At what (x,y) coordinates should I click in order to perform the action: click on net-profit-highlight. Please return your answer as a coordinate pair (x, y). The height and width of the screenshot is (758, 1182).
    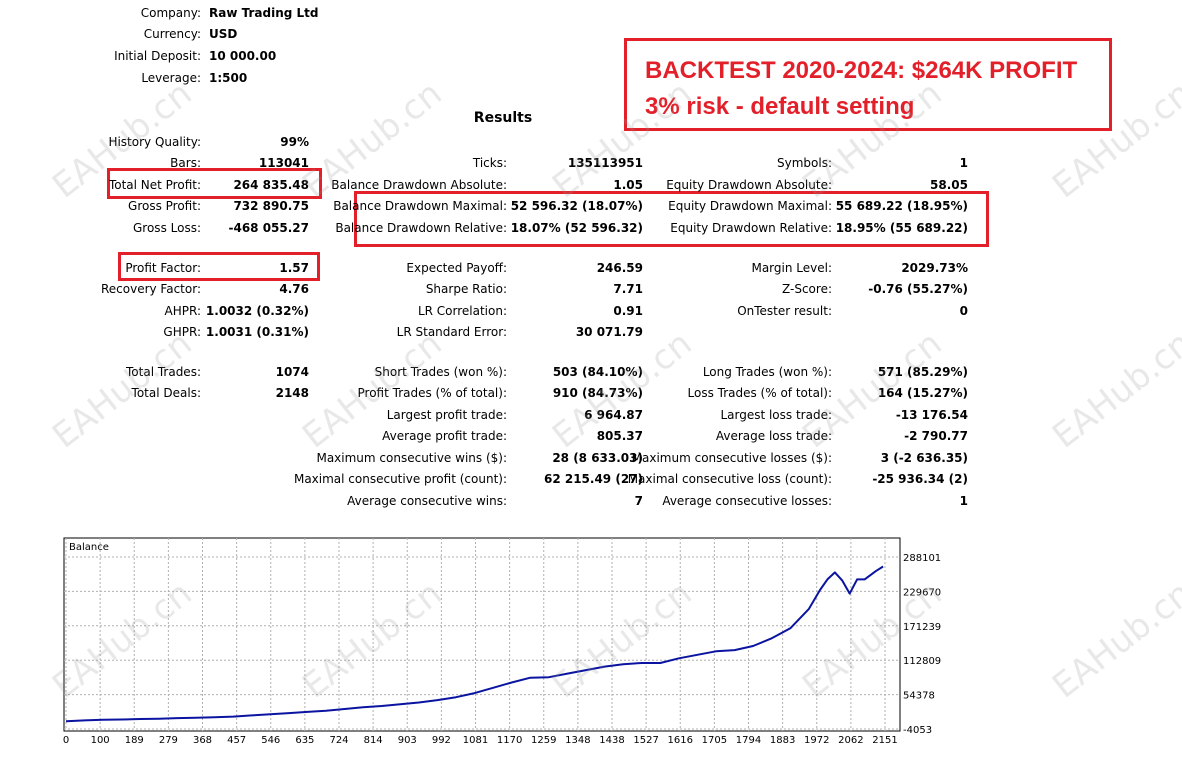
    Looking at the image, I should click on (214, 183).